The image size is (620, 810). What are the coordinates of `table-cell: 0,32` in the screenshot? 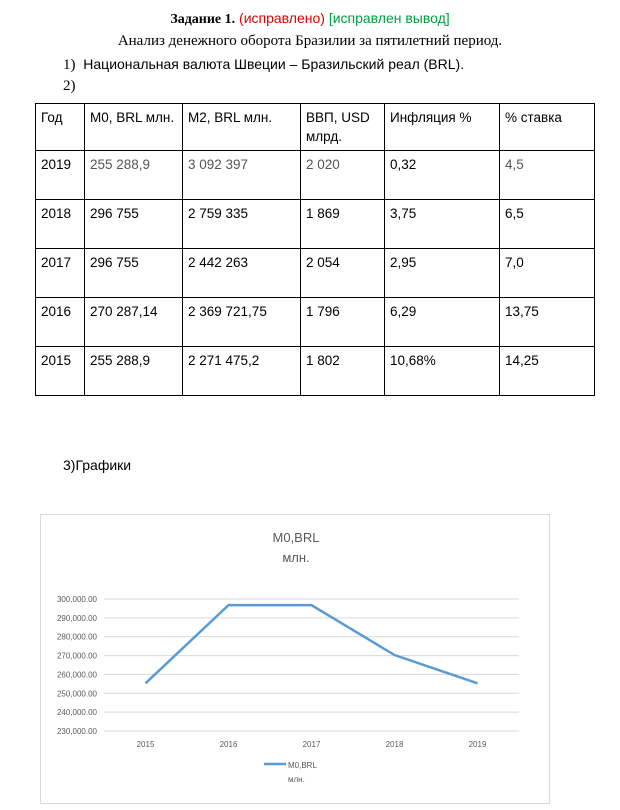 It's located at (442, 175).